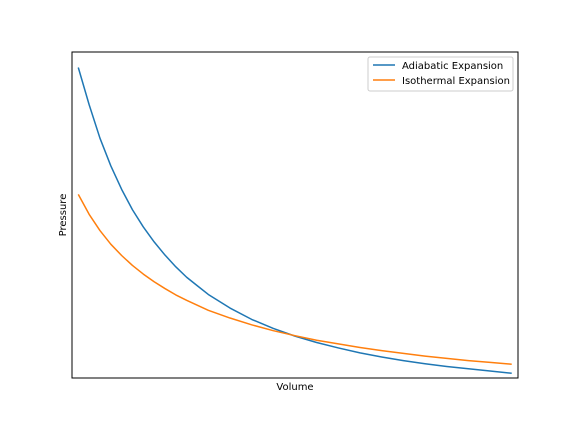 The image size is (576, 437). What do you see at coordinates (452, 66) in the screenshot?
I see `legend-label-adiabatic: Adiabatic Expansion` at bounding box center [452, 66].